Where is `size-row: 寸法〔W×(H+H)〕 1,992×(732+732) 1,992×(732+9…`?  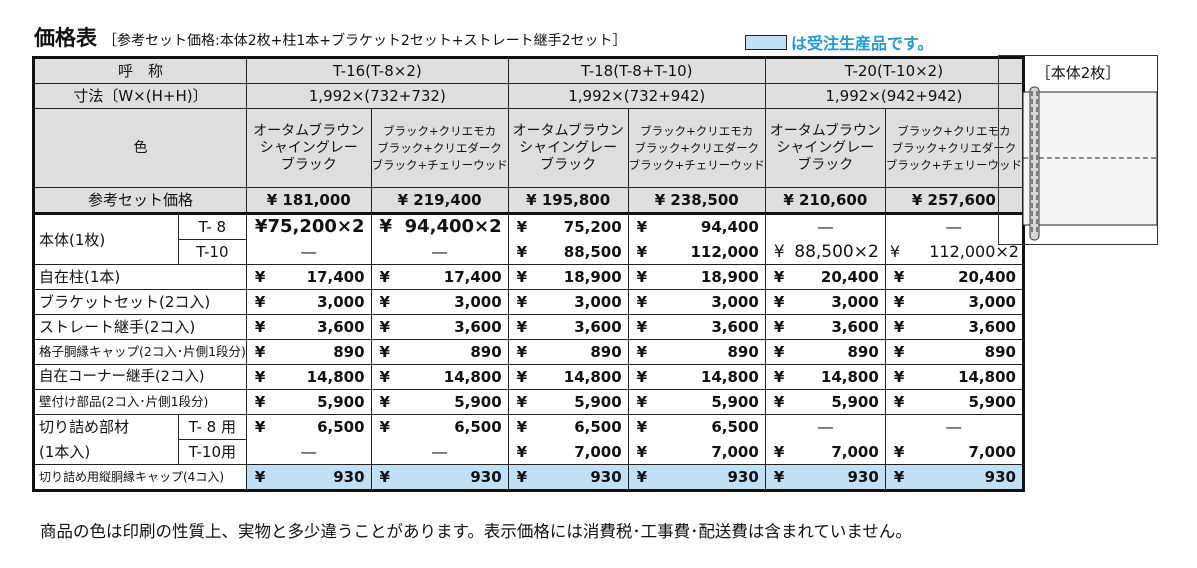
size-row: 寸法〔W×(H+H)〕 1,992×(732+732) 1,992×(732+9… is located at coordinates (528, 96).